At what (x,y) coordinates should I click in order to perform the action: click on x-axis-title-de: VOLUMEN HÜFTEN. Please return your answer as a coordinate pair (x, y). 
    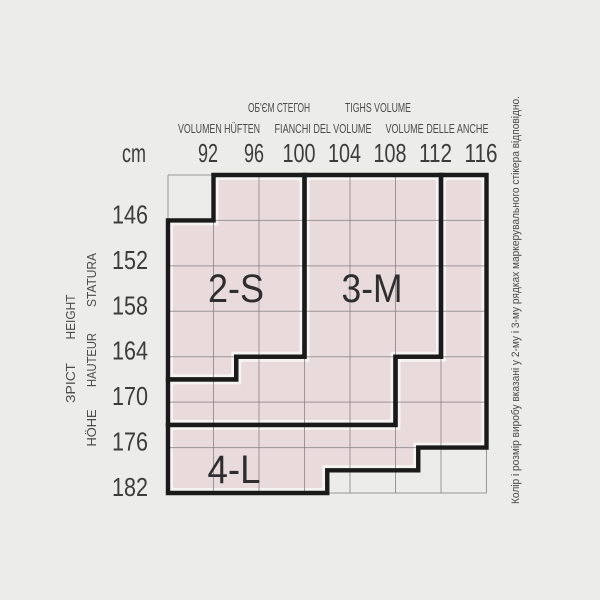
    Looking at the image, I should click on (219, 128).